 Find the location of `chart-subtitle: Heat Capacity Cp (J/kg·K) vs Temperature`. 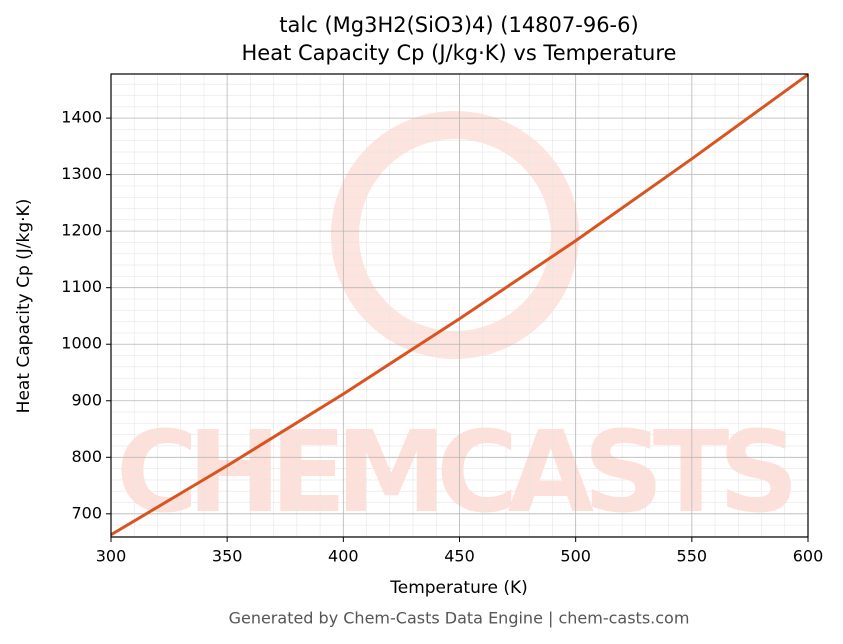

chart-subtitle: Heat Capacity Cp (J/kg·K) vs Temperature is located at coordinates (459, 53).